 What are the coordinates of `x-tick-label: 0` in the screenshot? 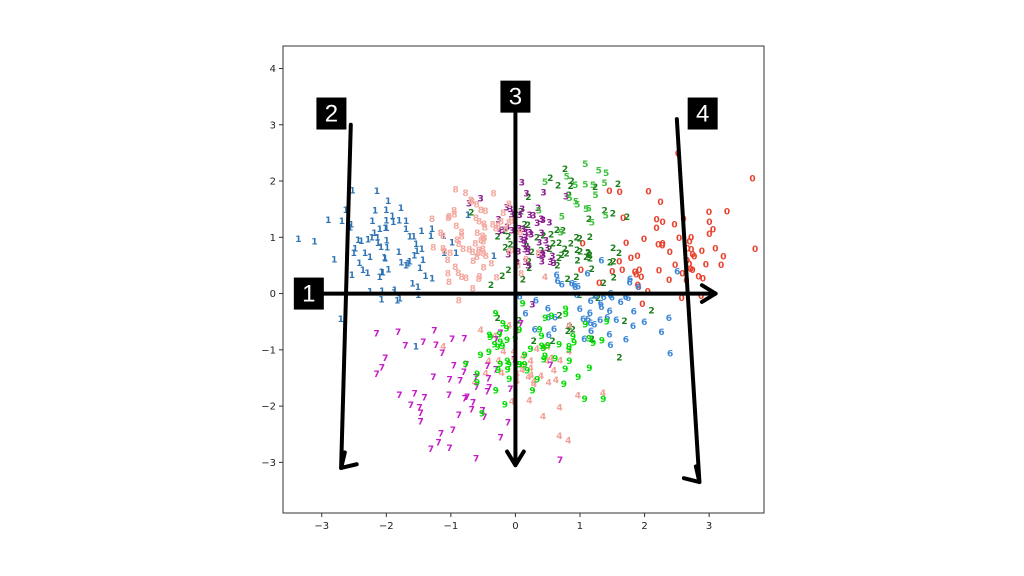 It's located at (515, 526).